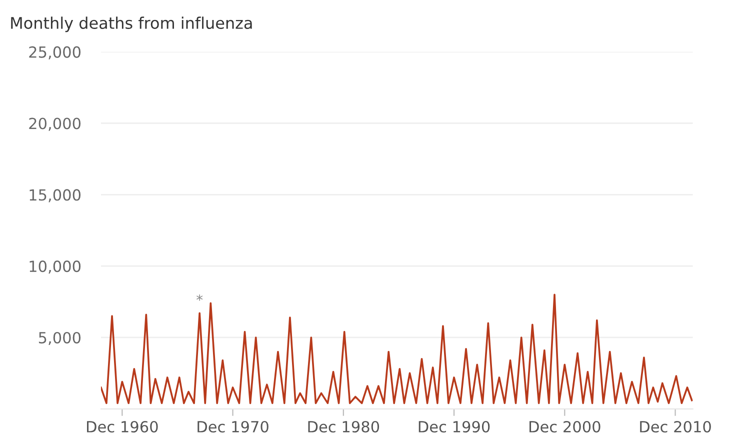 Image resolution: width=737 pixels, height=443 pixels. I want to click on y-tick-label: 15,000, so click(55, 195).